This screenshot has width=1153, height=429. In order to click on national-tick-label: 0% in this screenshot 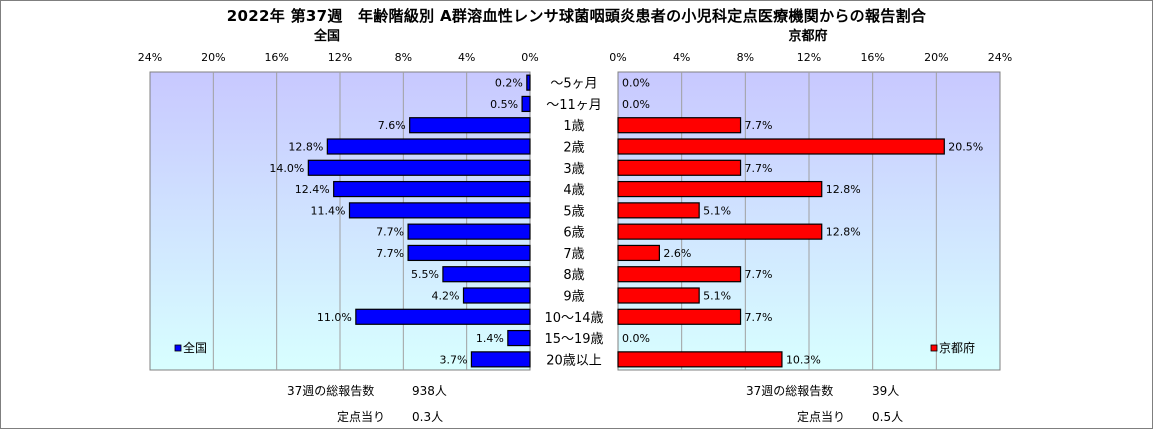, I will do `click(529, 57)`.